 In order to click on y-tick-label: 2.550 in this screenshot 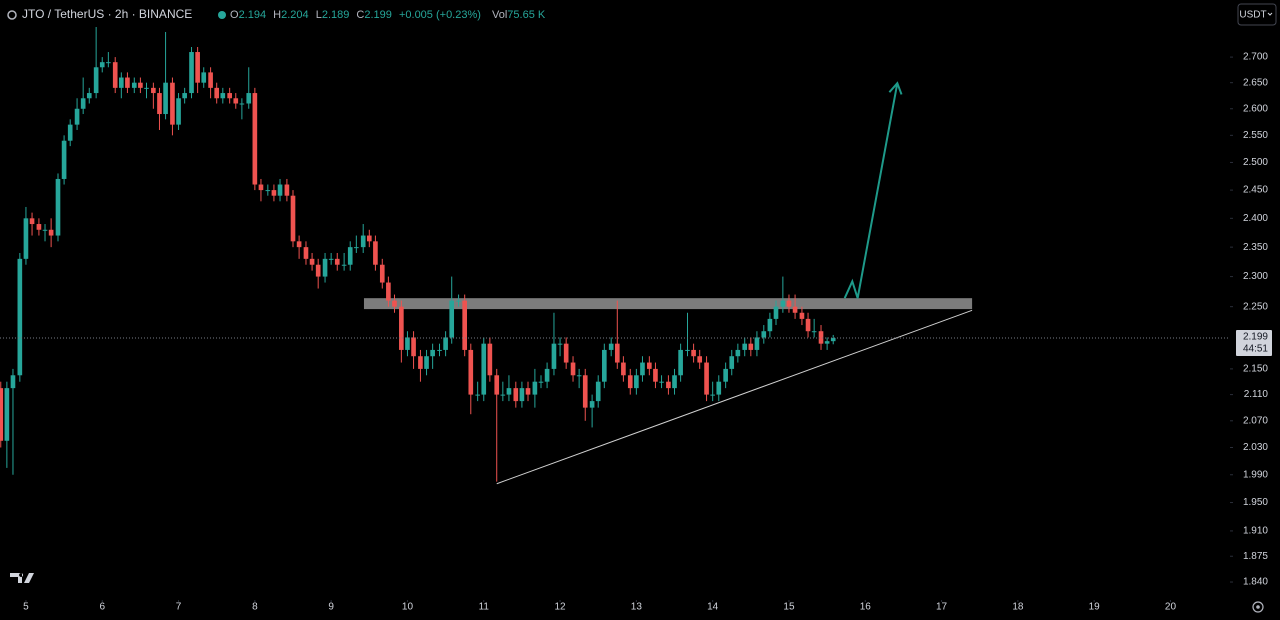, I will do `click(1255, 135)`.